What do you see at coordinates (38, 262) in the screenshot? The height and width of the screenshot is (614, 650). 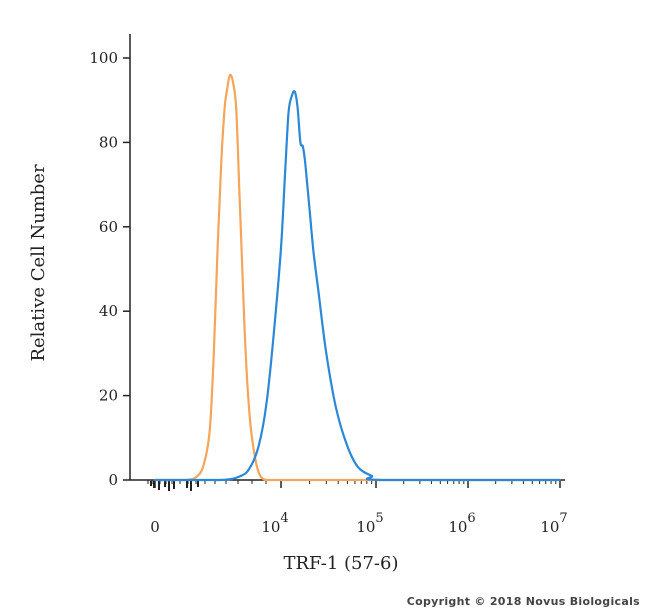 I see `y-axis-title: Relative Cell Number` at bounding box center [38, 262].